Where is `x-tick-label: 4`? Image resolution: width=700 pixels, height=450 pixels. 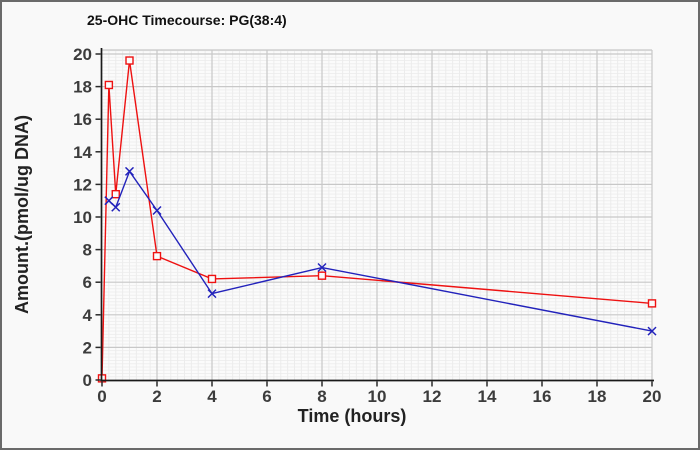
x-tick-label: 4 is located at coordinates (212, 396).